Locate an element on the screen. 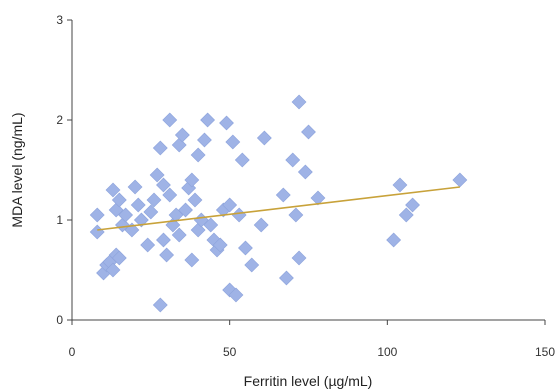  trend-line-group is located at coordinates (278, 208).